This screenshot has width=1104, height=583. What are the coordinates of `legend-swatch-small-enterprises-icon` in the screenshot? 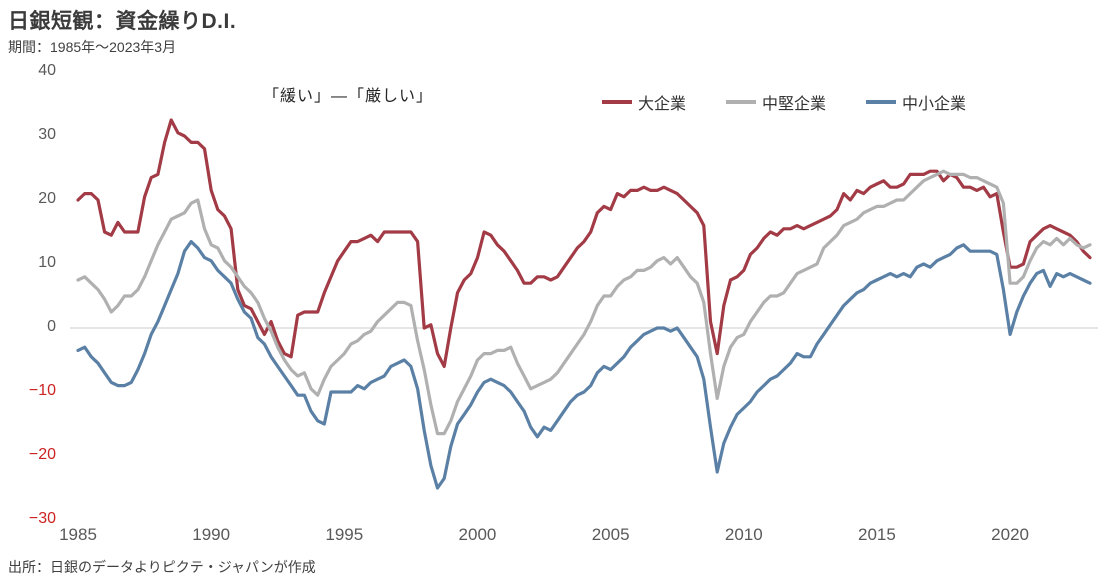 It's located at (881, 102).